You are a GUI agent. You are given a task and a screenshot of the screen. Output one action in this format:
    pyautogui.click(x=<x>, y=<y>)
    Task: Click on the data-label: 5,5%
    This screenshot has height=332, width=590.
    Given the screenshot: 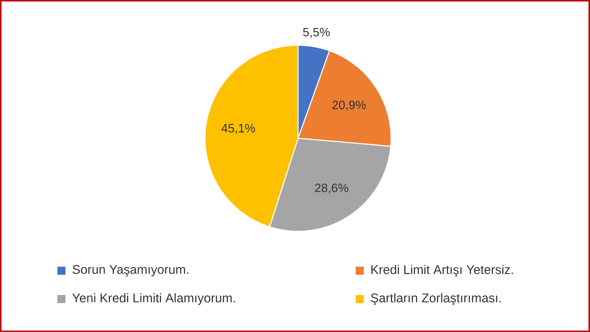 What is the action you would take?
    pyautogui.click(x=316, y=33)
    